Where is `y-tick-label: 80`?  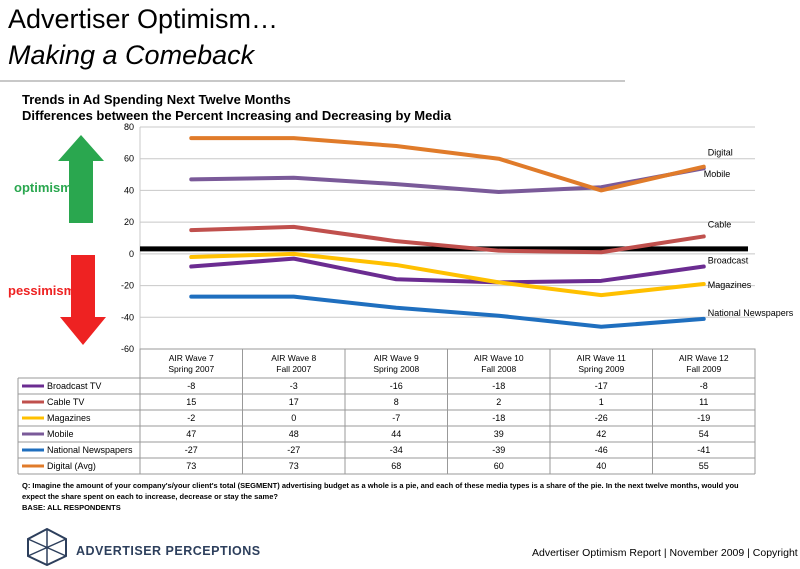 y-tick-label: 80 is located at coordinates (129, 127).